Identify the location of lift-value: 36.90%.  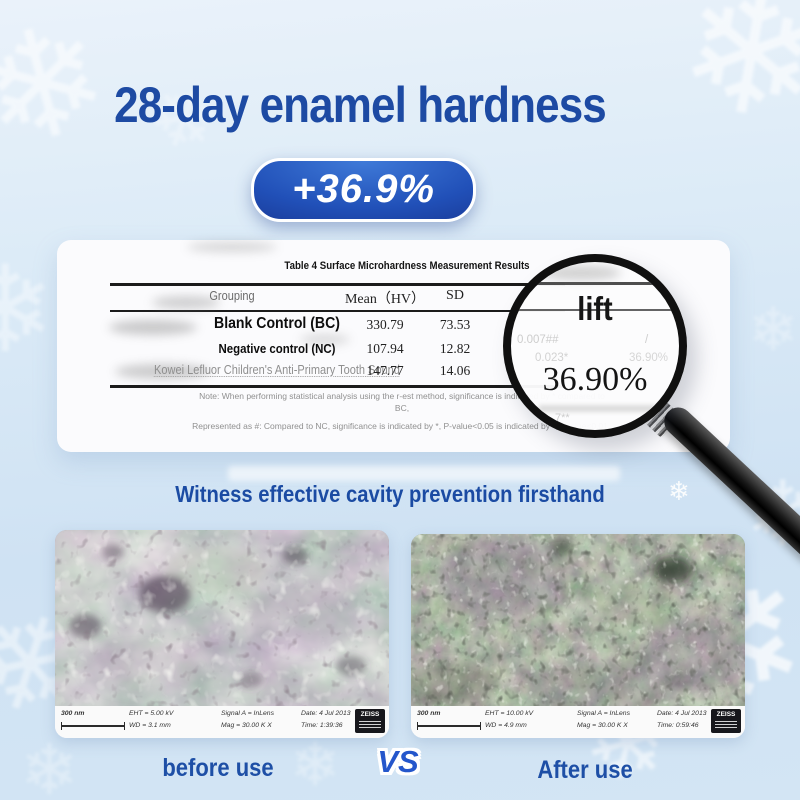
(595, 379).